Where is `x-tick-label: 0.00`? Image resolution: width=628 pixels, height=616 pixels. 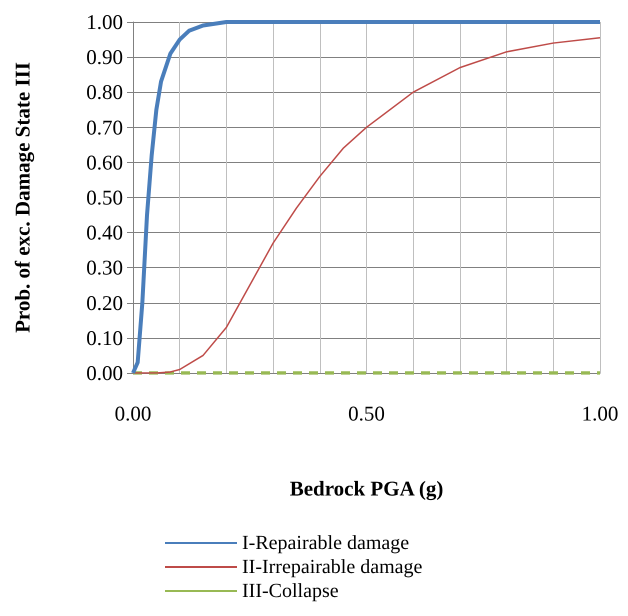 x-tick-label: 0.00 is located at coordinates (133, 414).